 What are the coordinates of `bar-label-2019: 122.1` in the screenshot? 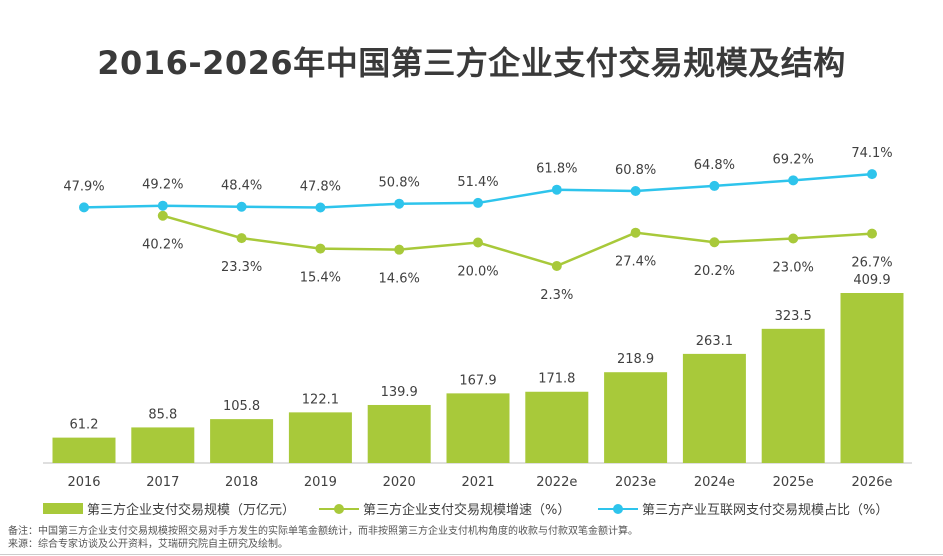 It's located at (320, 399).